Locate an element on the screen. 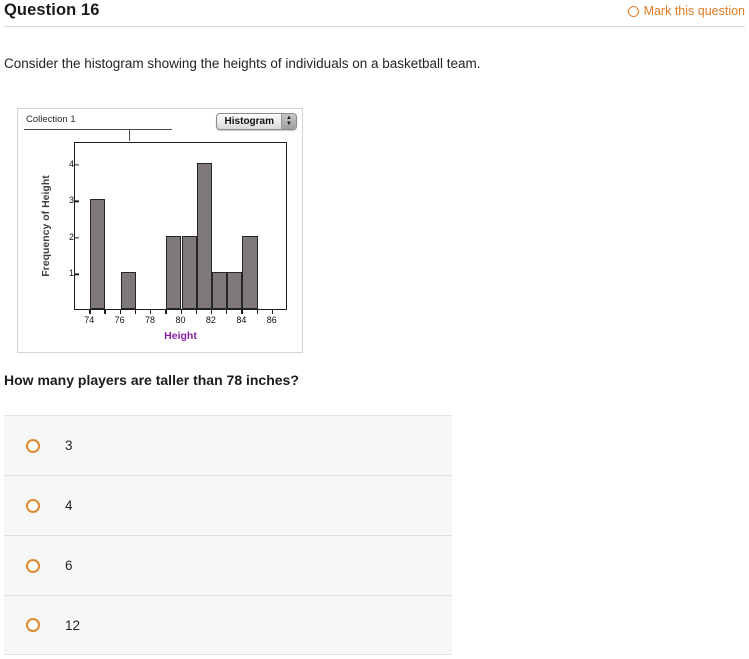 Image resolution: width=749 pixels, height=659 pixels. answer-option-label: 4 is located at coordinates (69, 505).